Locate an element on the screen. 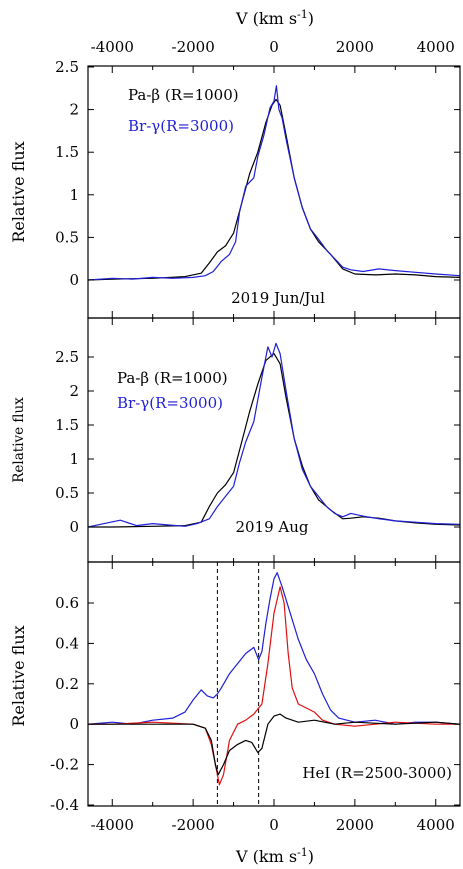 Image resolution: width=463 pixels, height=869 pixels. panel2-y-axis-title: Relative flux is located at coordinates (19, 440).